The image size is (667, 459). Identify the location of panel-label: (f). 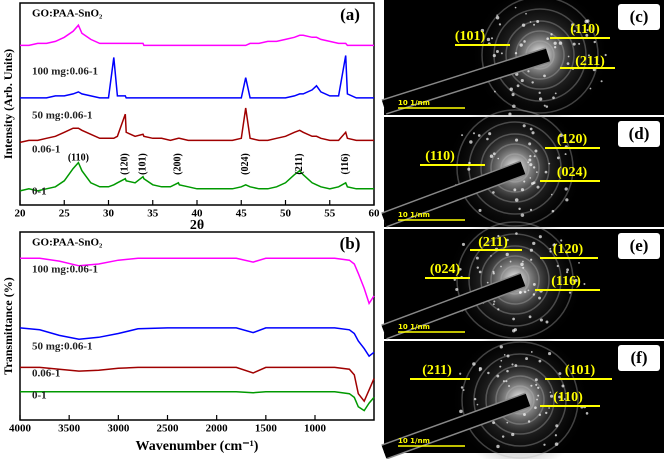
(639, 357).